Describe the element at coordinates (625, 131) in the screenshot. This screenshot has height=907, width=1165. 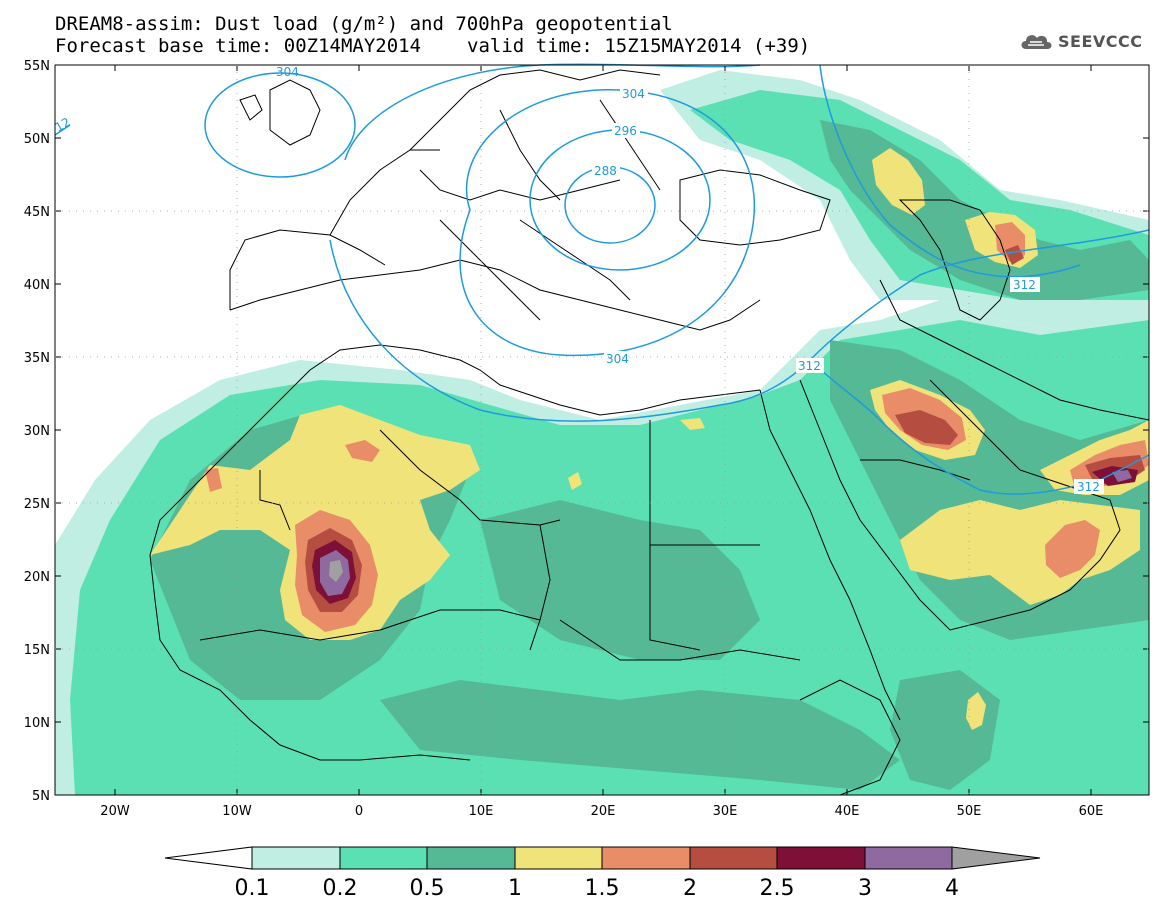
I see `contour-label: 296` at that location.